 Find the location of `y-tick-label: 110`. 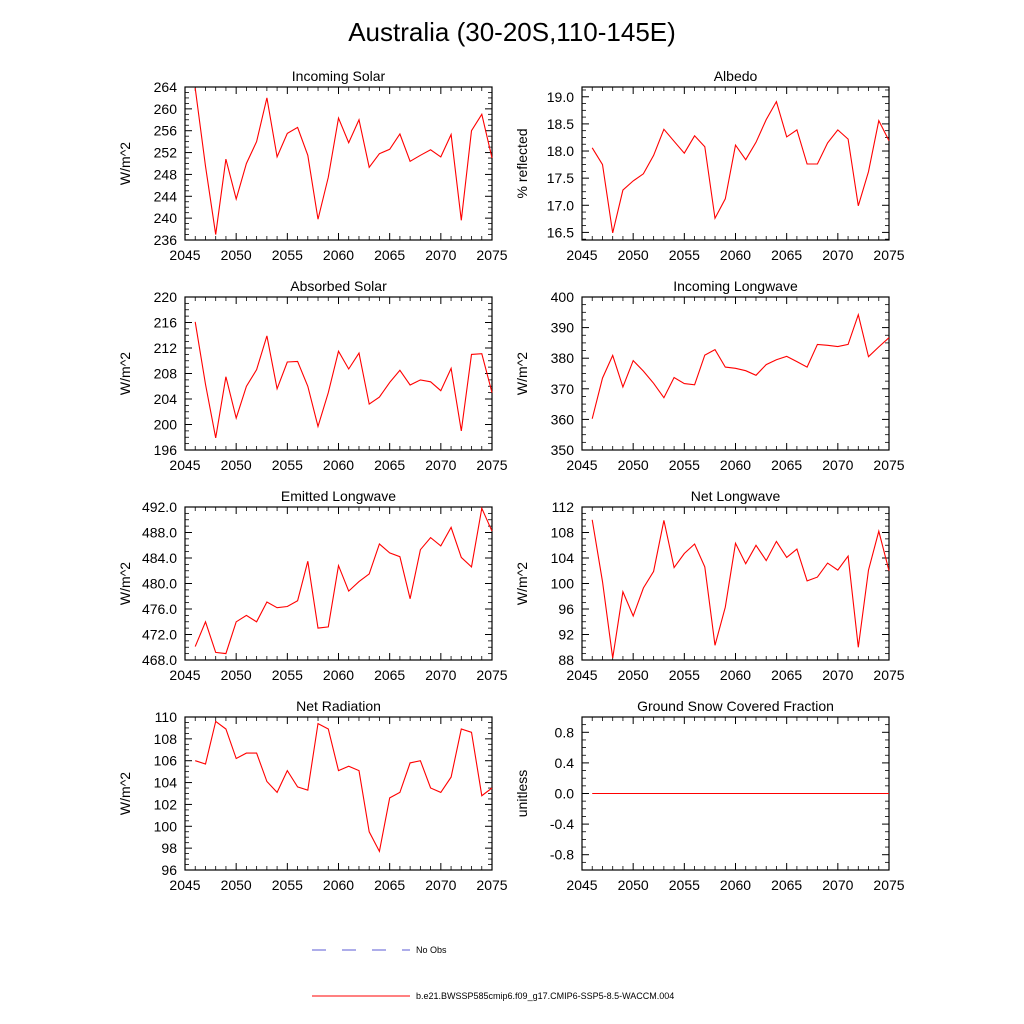

y-tick-label: 110 is located at coordinates (166, 717).